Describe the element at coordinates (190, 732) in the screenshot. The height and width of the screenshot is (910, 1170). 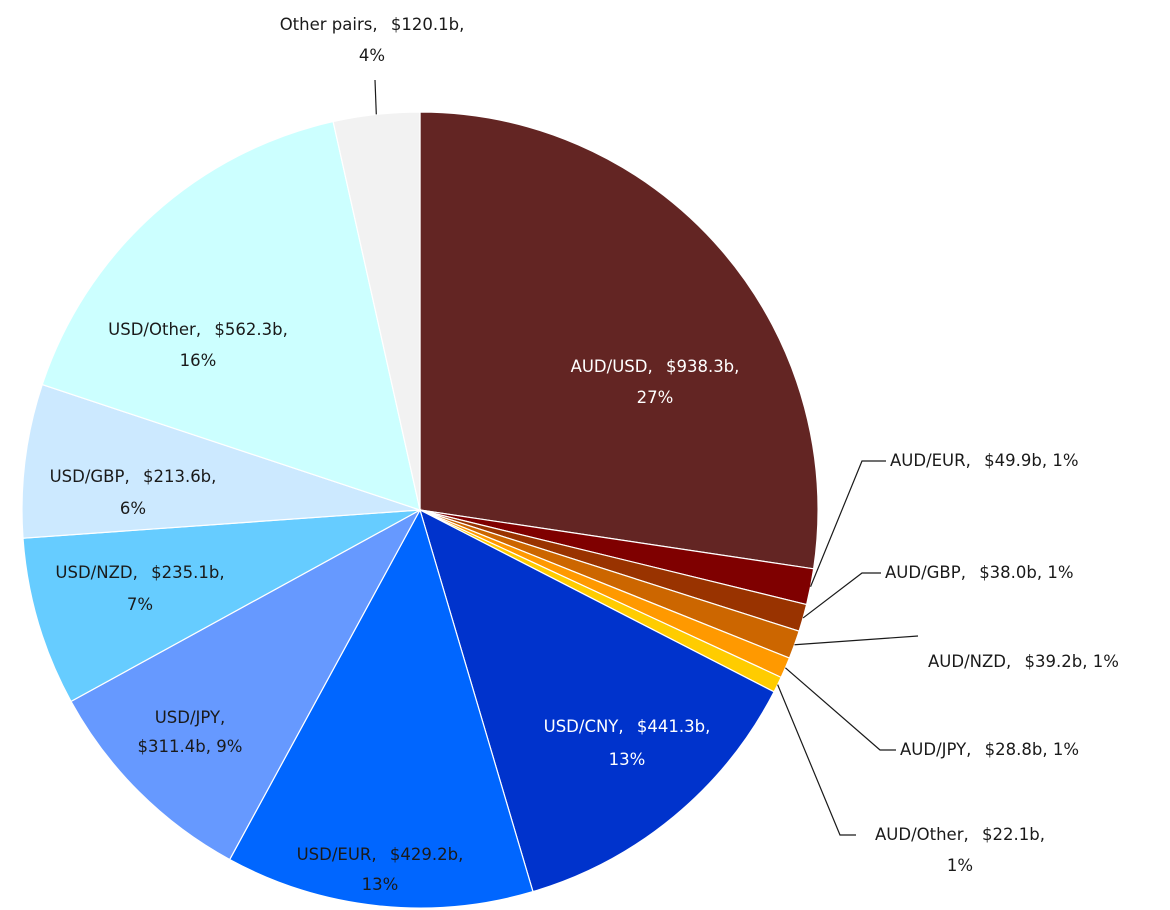
I see `slice-label: USD/JPY, $311.4b, 9%` at that location.